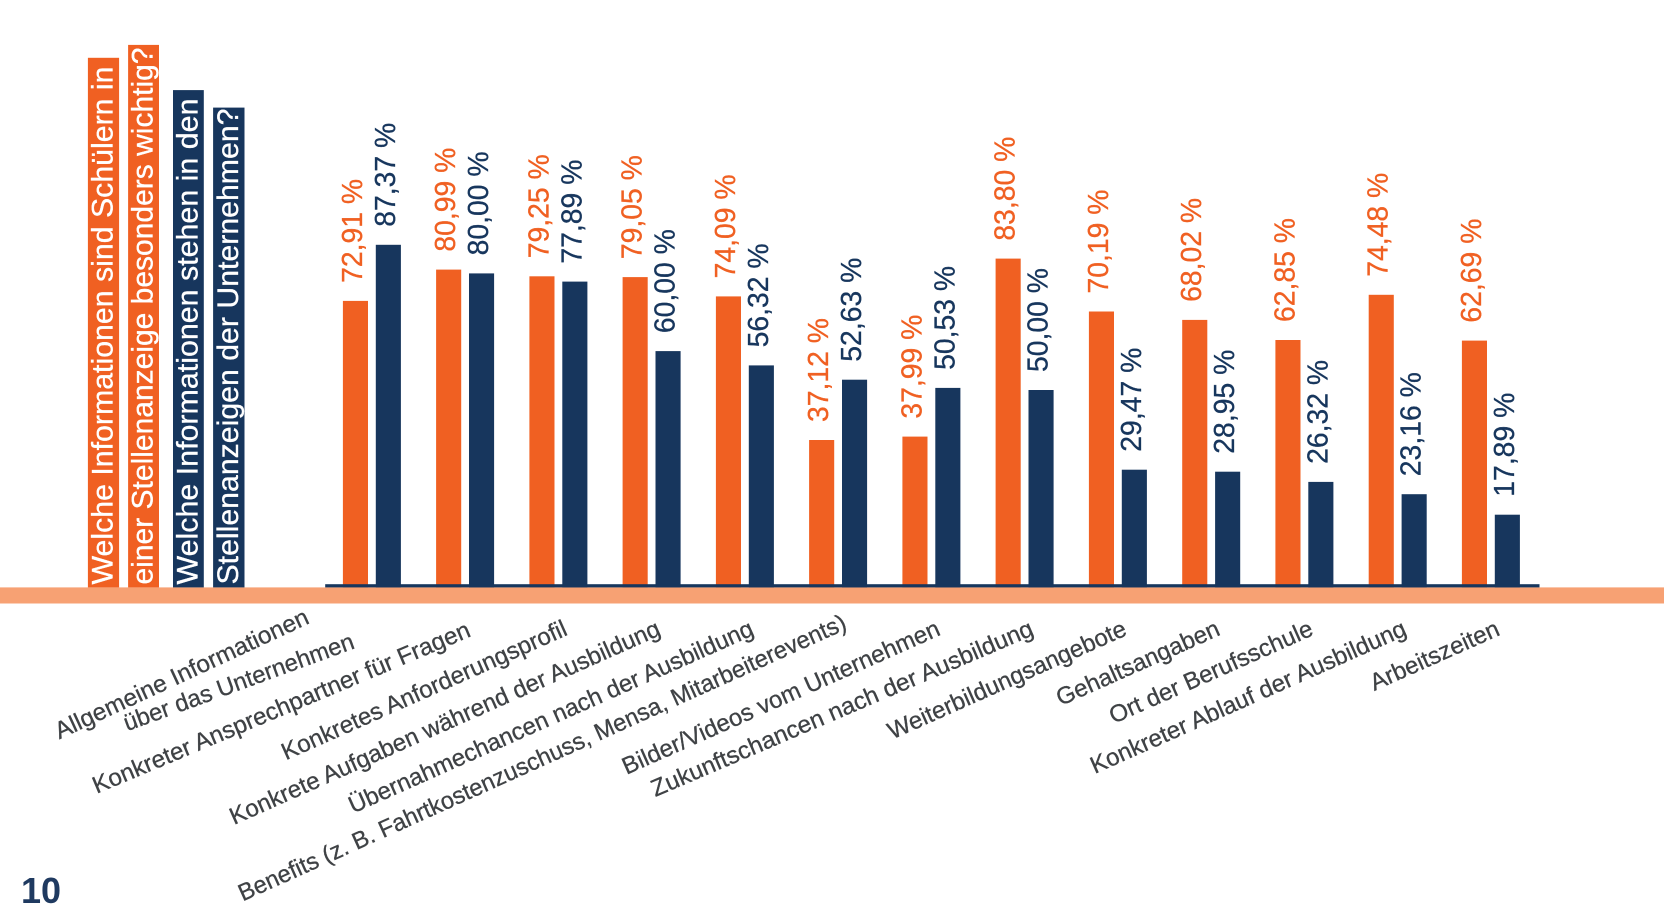 The height and width of the screenshot is (909, 1664). Describe the element at coordinates (103, 326) in the screenshot. I see `svg-text:Welche Informationen sind Schü: Welche Informationen sind Schülern in` at that location.